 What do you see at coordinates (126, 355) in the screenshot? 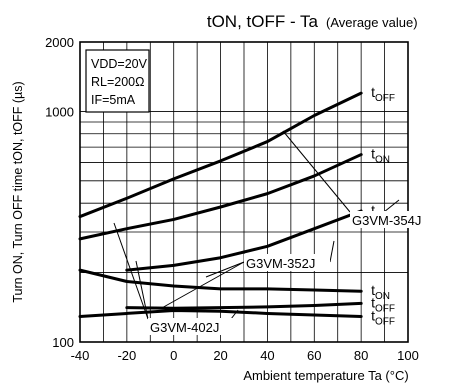
I see `x-tick-label: -20` at bounding box center [126, 355].